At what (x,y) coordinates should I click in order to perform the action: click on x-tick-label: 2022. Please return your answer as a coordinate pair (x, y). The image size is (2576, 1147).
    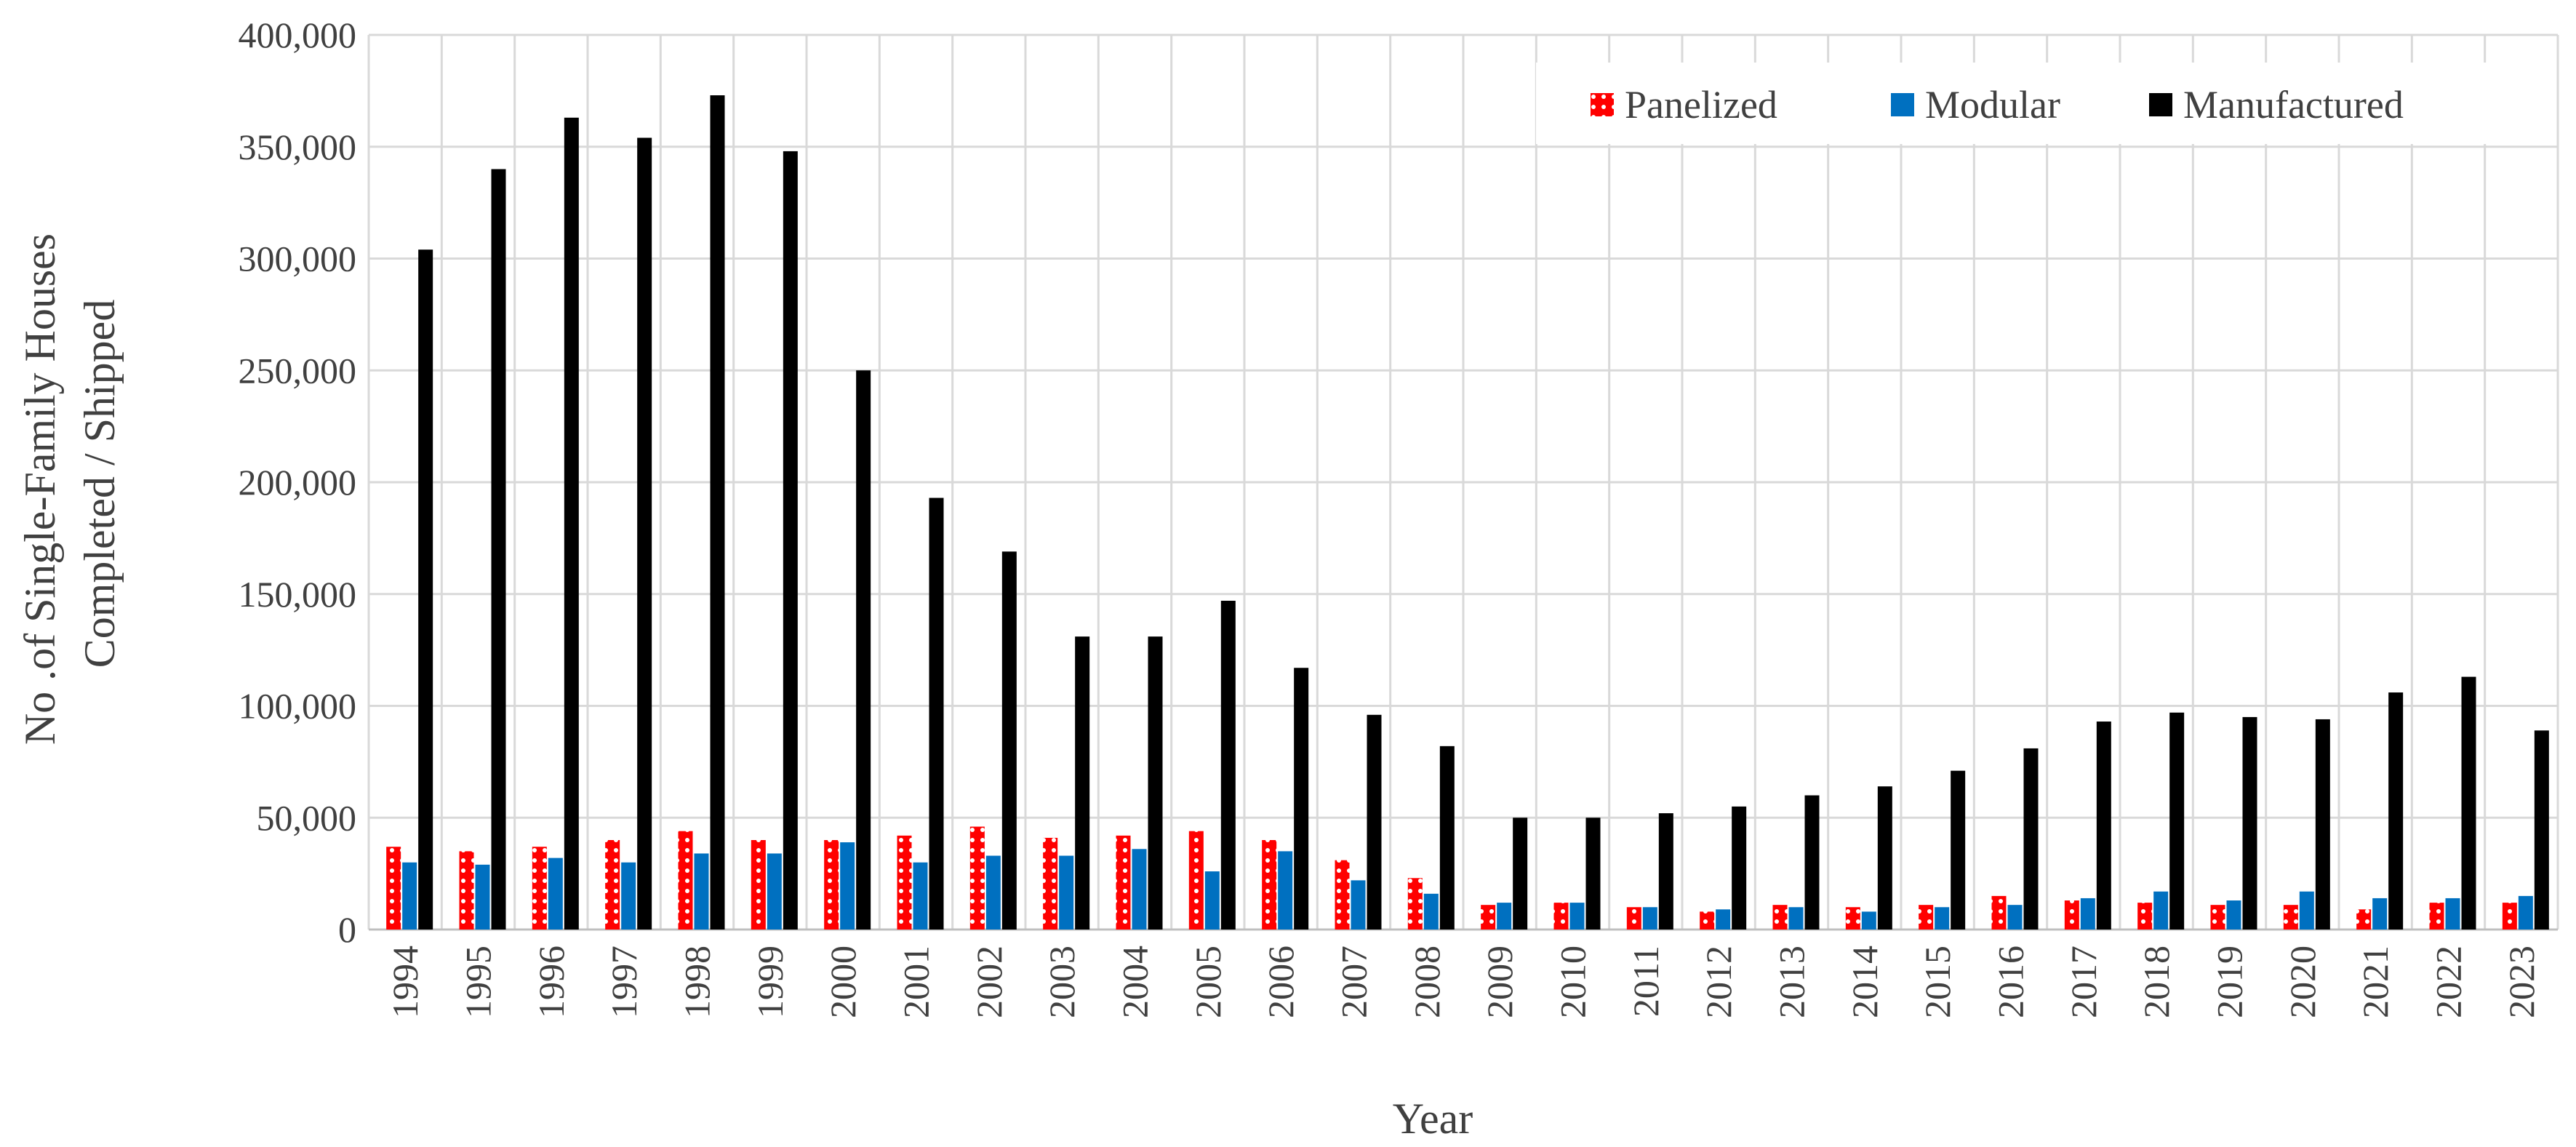
    Looking at the image, I should click on (2448, 982).